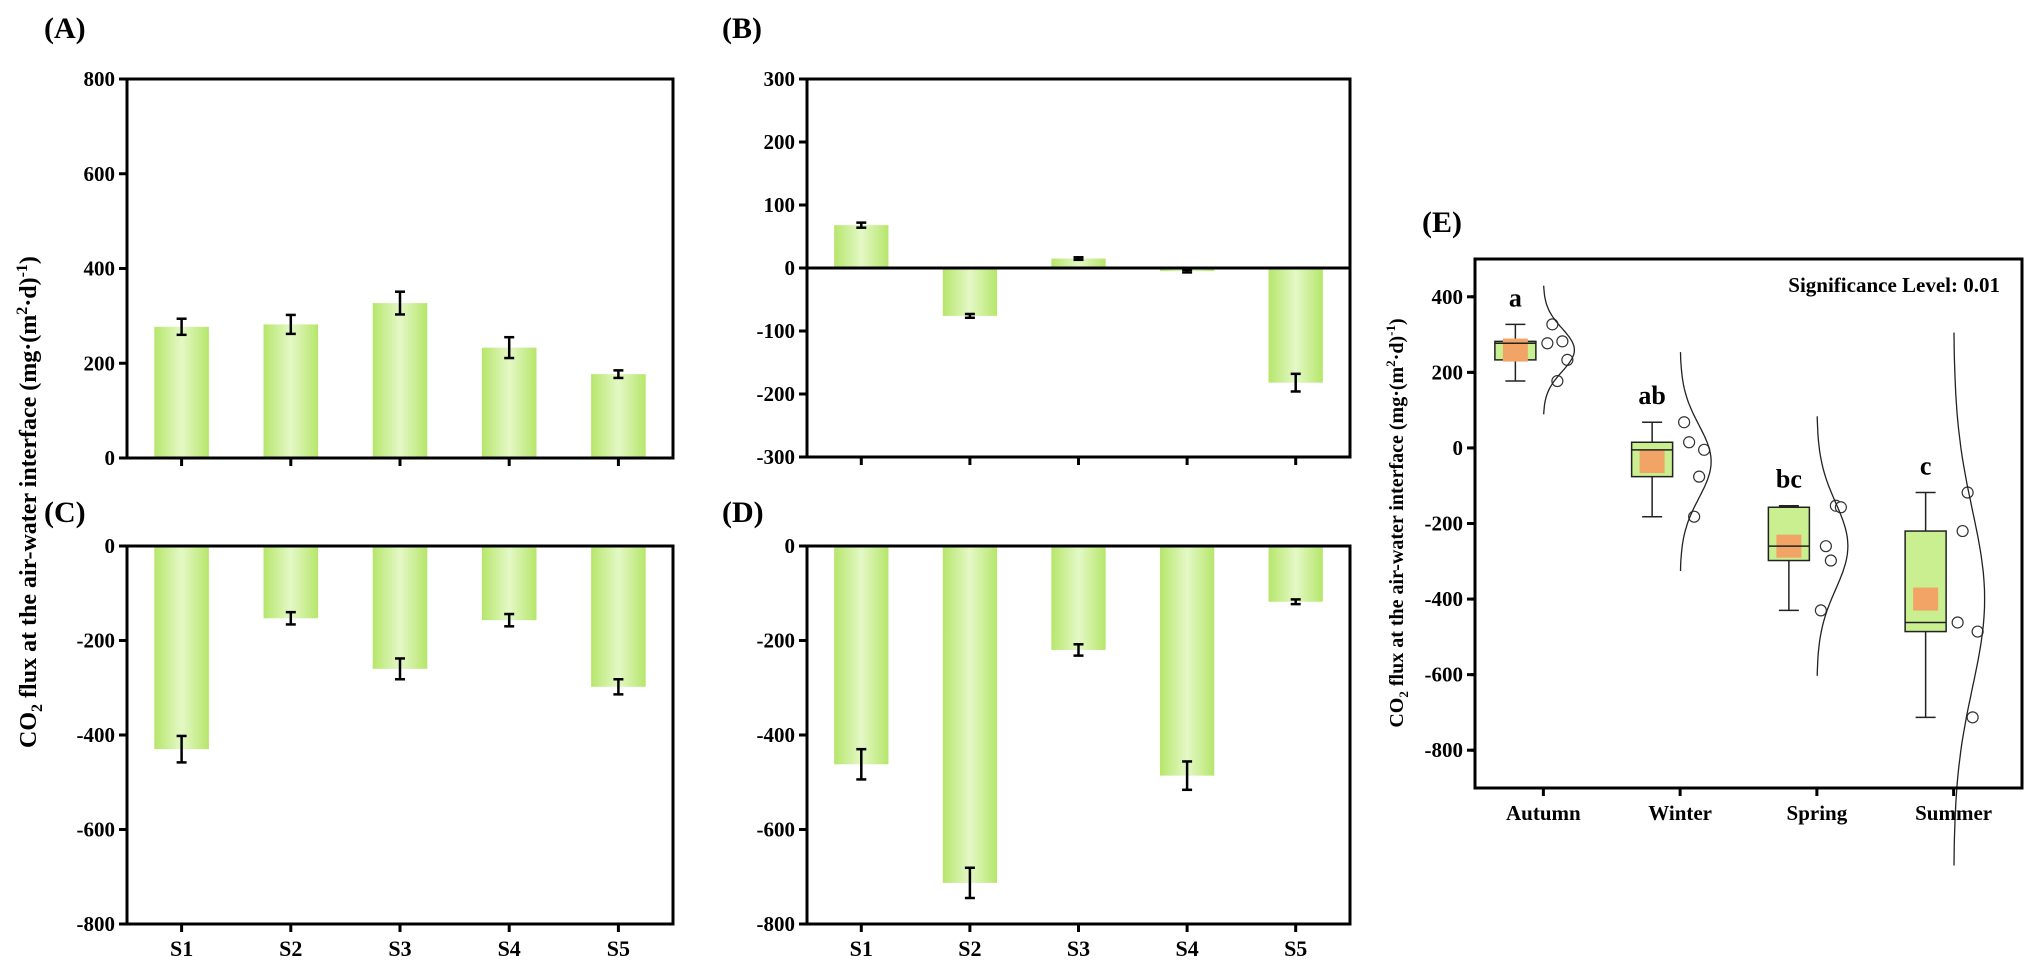  Describe the element at coordinates (1953, 813) in the screenshot. I see `x-tick-label: Summer` at that location.